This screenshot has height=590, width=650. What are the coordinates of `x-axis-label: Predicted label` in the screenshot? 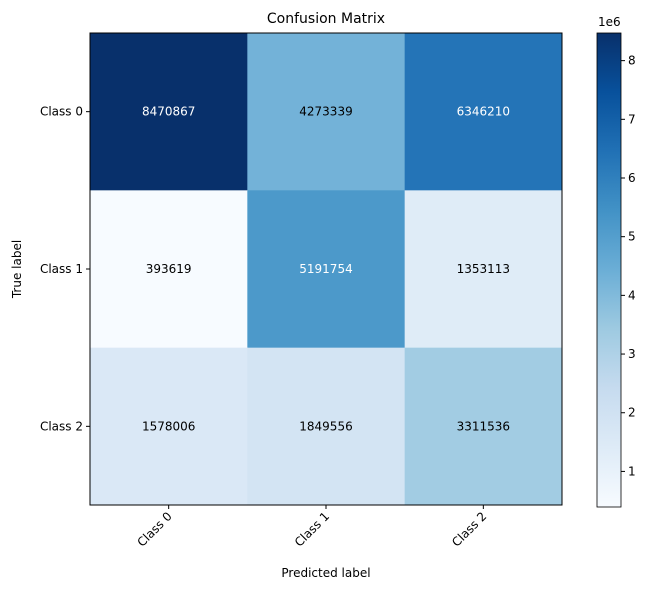 It's located at (325, 573).